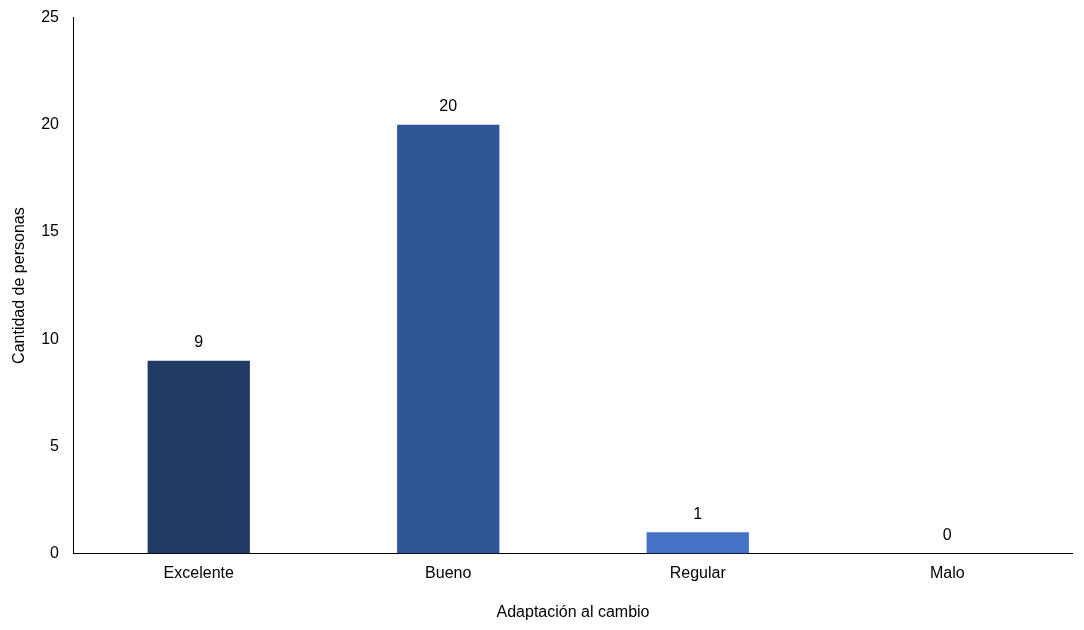 The width and height of the screenshot is (1084, 630). What do you see at coordinates (448, 572) in the screenshot?
I see `x-tick-label: Bueno` at bounding box center [448, 572].